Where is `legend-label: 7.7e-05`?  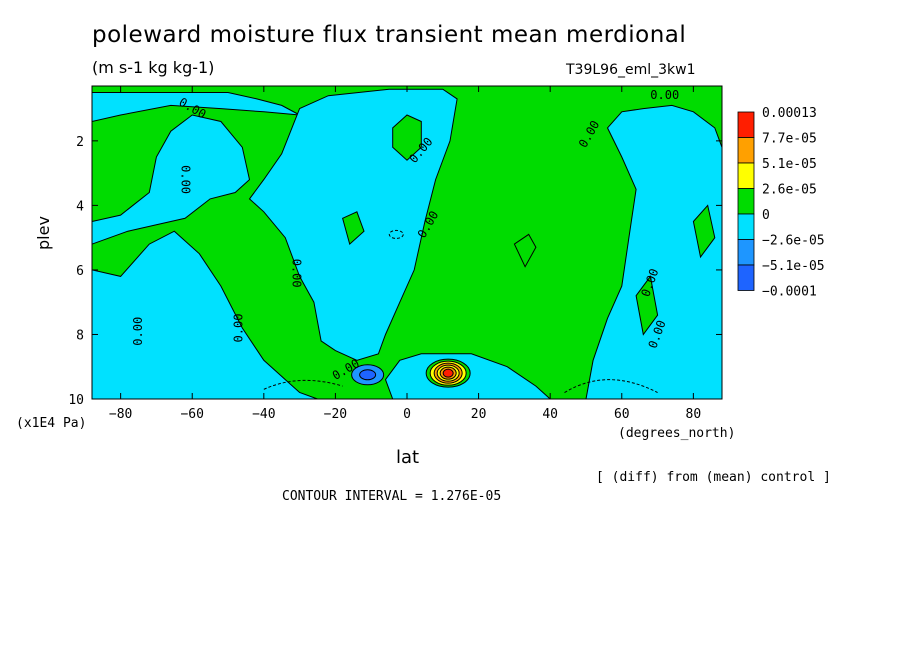
legend-label: 7.7e-05 is located at coordinates (789, 139).